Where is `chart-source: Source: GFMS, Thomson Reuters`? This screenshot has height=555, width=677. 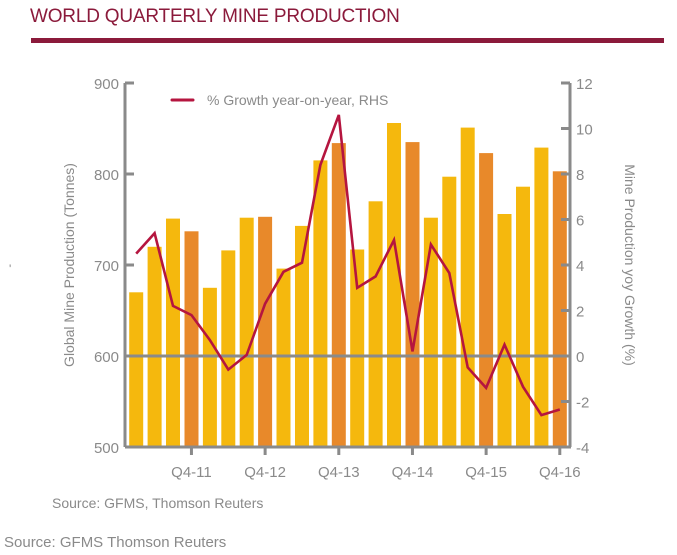 chart-source: Source: GFMS, Thomson Reuters is located at coordinates (158, 503).